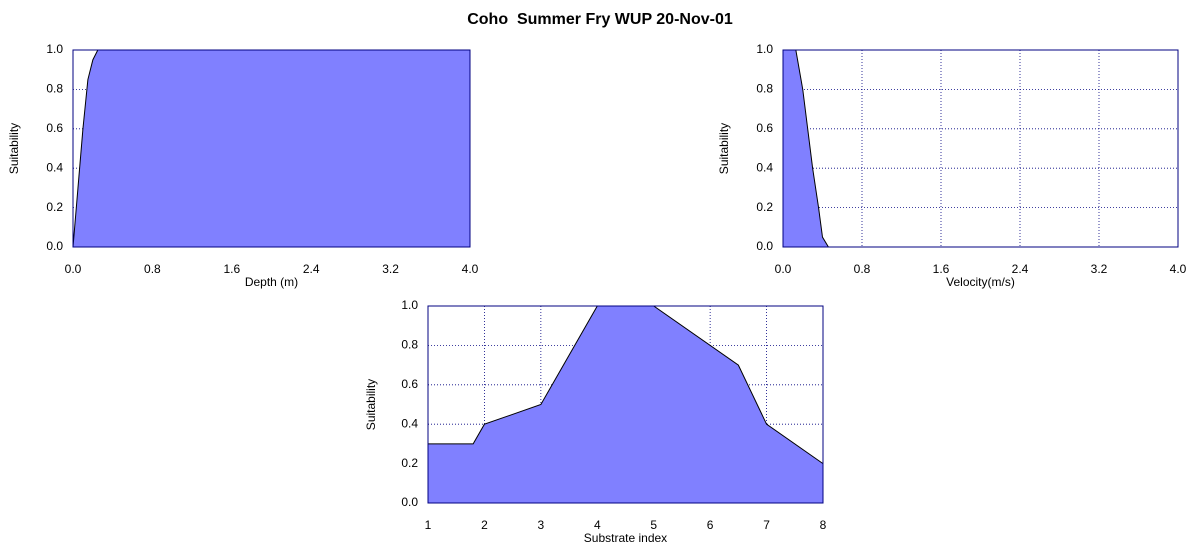  Describe the element at coordinates (823, 525) in the screenshot. I see `x-tick-label: 8` at that location.